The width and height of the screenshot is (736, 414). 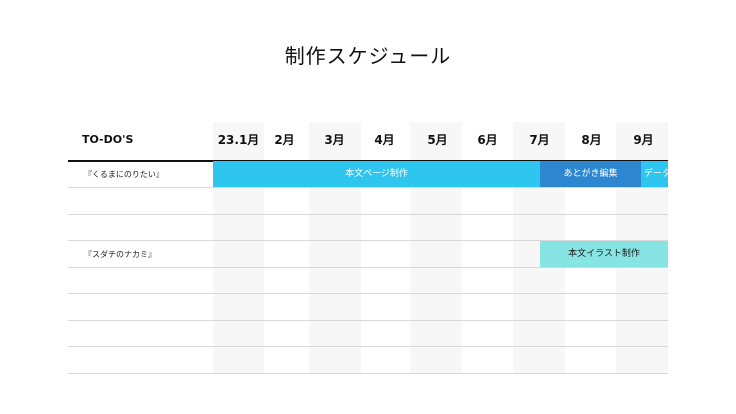 What do you see at coordinates (368, 56) in the screenshot?
I see `slide-title: 制作スケジュール` at bounding box center [368, 56].